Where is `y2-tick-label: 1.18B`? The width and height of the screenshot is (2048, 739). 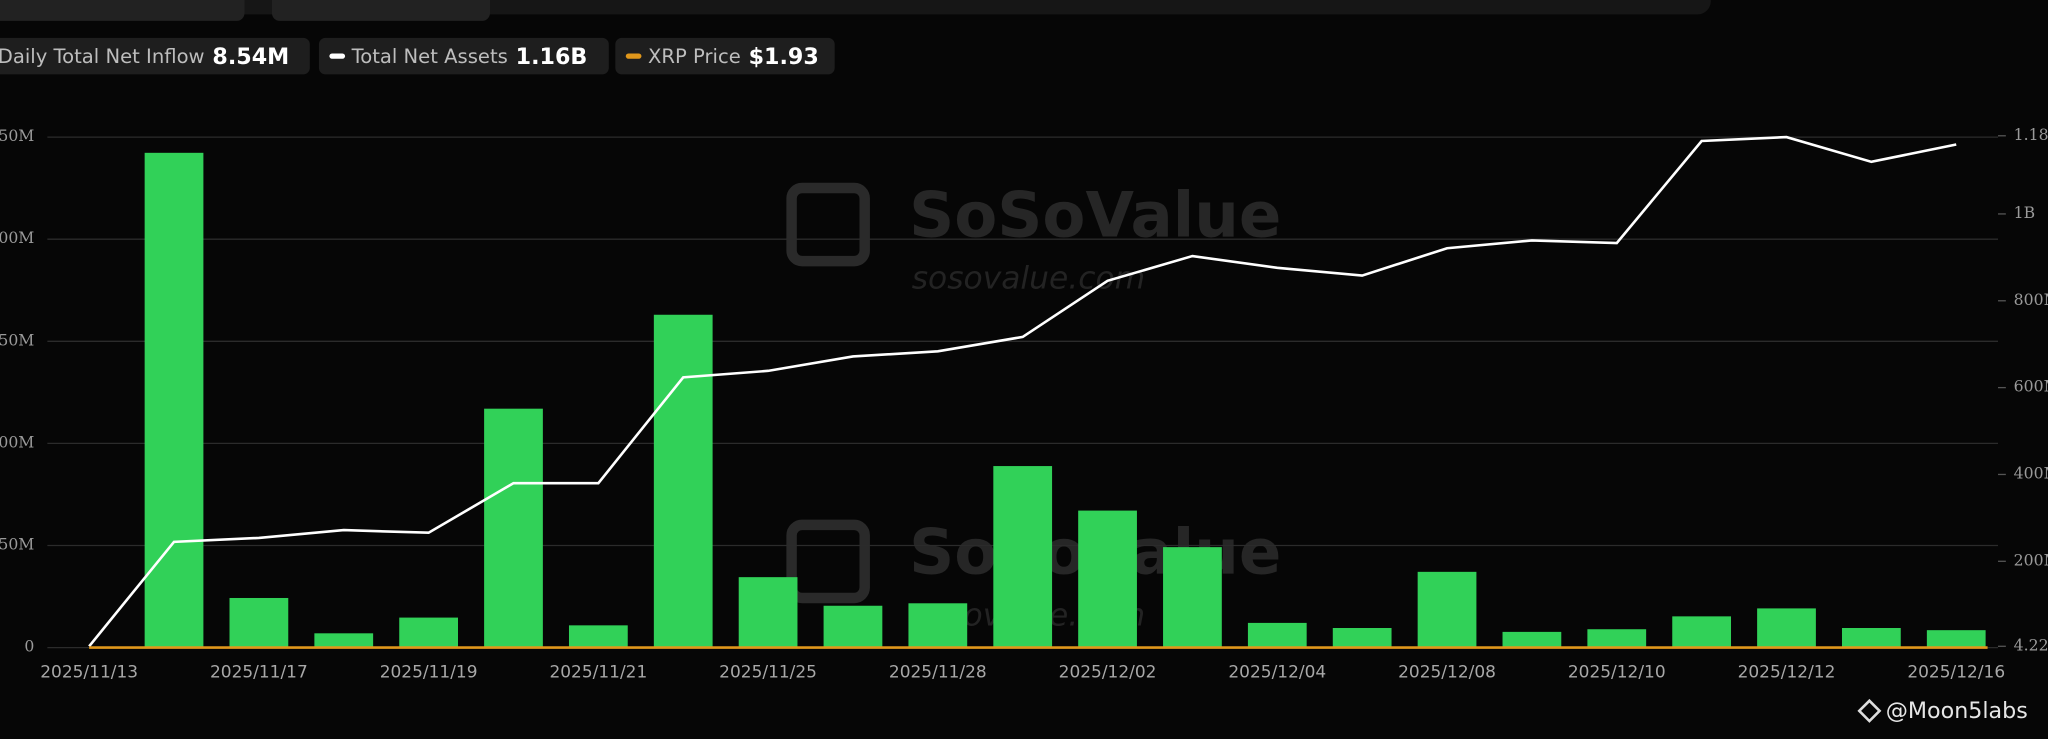 y2-tick-label: 1.18B is located at coordinates (2031, 134).